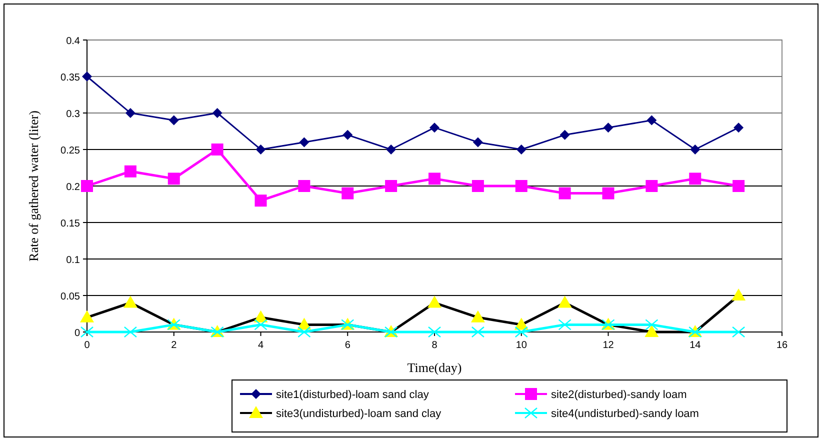 This screenshot has height=441, width=822. Describe the element at coordinates (70, 151) in the screenshot. I see `y-tick-label: 0.25` at that location.